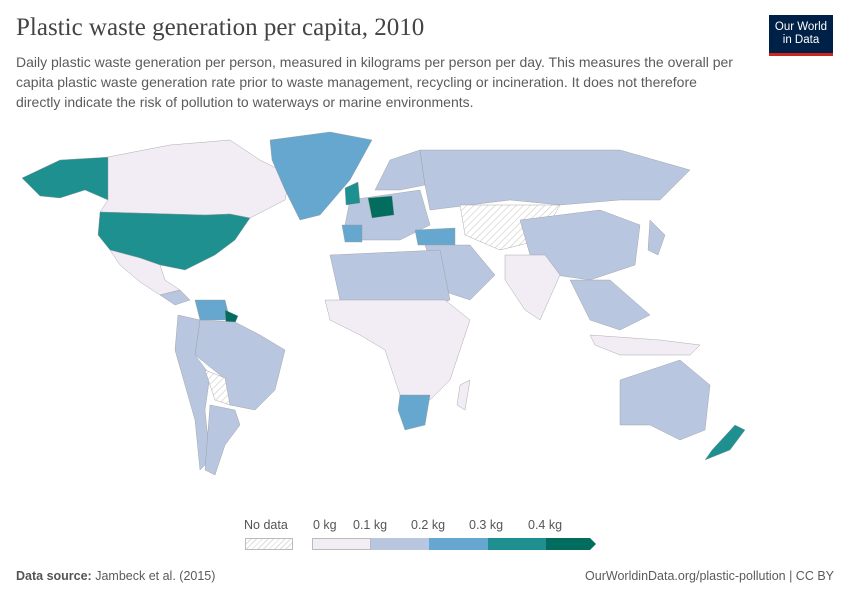 The width and height of the screenshot is (850, 600). I want to click on source-text: Jambeck et al. (2015), so click(155, 576).